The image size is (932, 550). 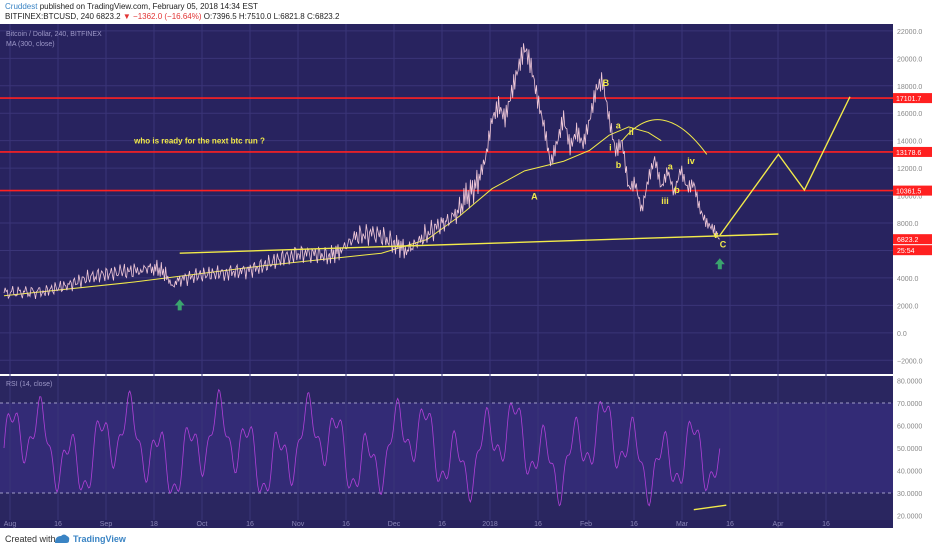 What do you see at coordinates (298, 524) in the screenshot?
I see `x-tick-label: Nov` at bounding box center [298, 524].